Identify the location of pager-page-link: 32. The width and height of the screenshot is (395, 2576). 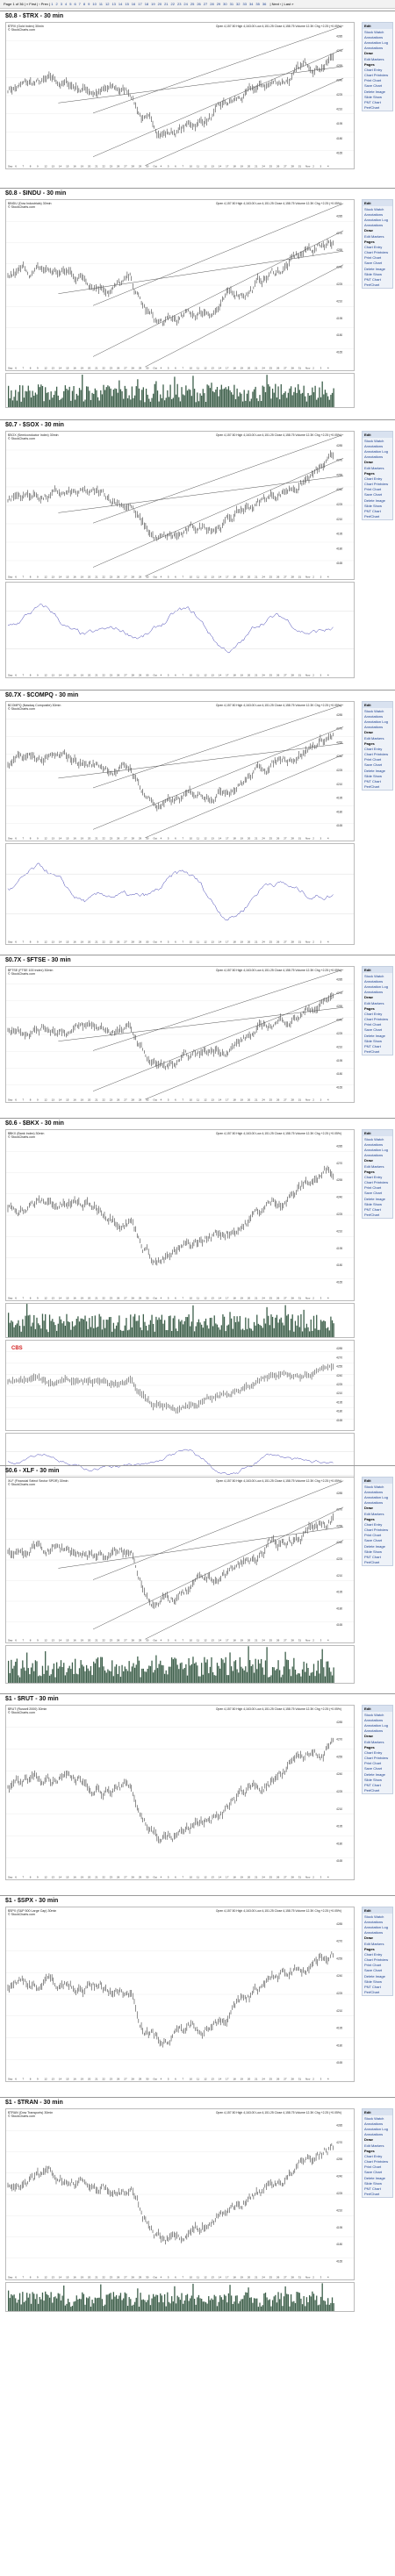
(238, 4).